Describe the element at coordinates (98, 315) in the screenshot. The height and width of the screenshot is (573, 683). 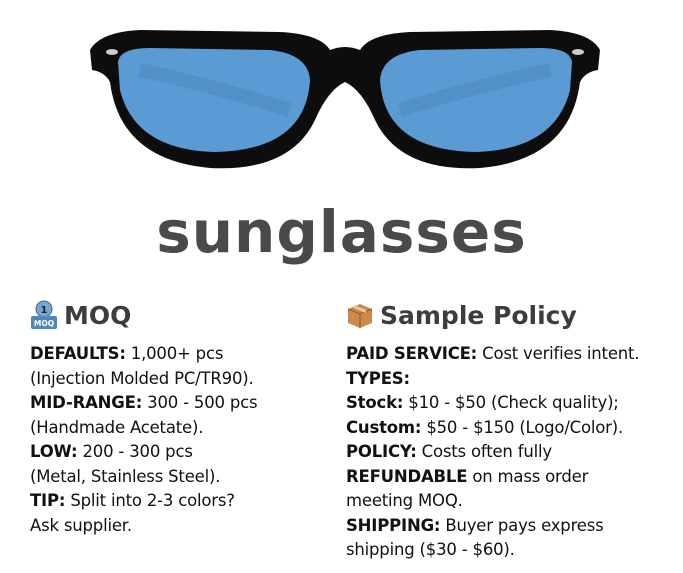
I see `moq-heading: MOQ` at that location.